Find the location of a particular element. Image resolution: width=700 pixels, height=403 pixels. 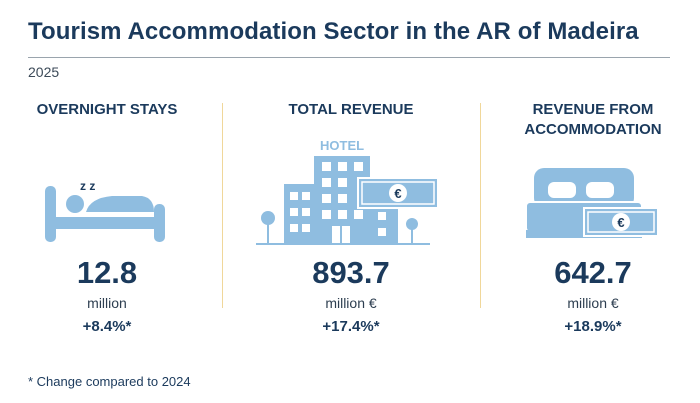

indicator-heading: OVERNIGHT STAYS is located at coordinates (107, 109).